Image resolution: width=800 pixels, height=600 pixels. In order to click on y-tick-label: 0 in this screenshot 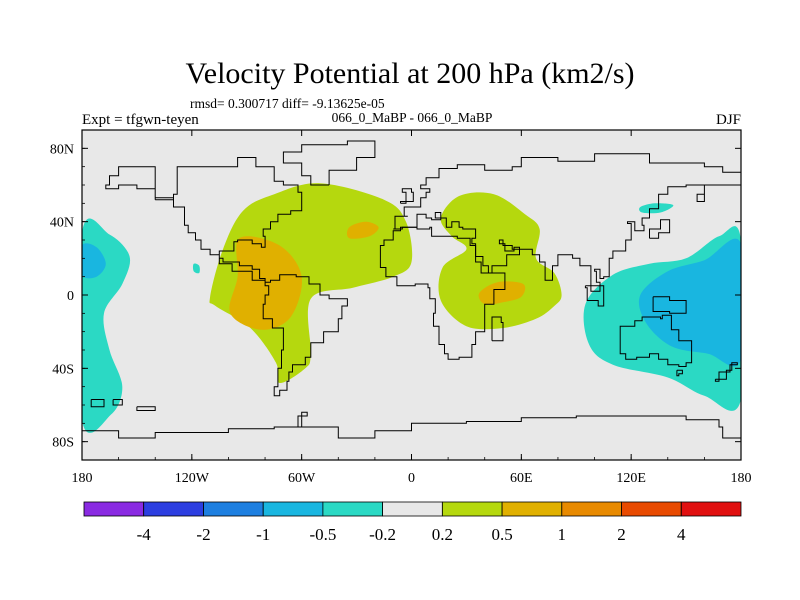, I will do `click(70, 296)`.